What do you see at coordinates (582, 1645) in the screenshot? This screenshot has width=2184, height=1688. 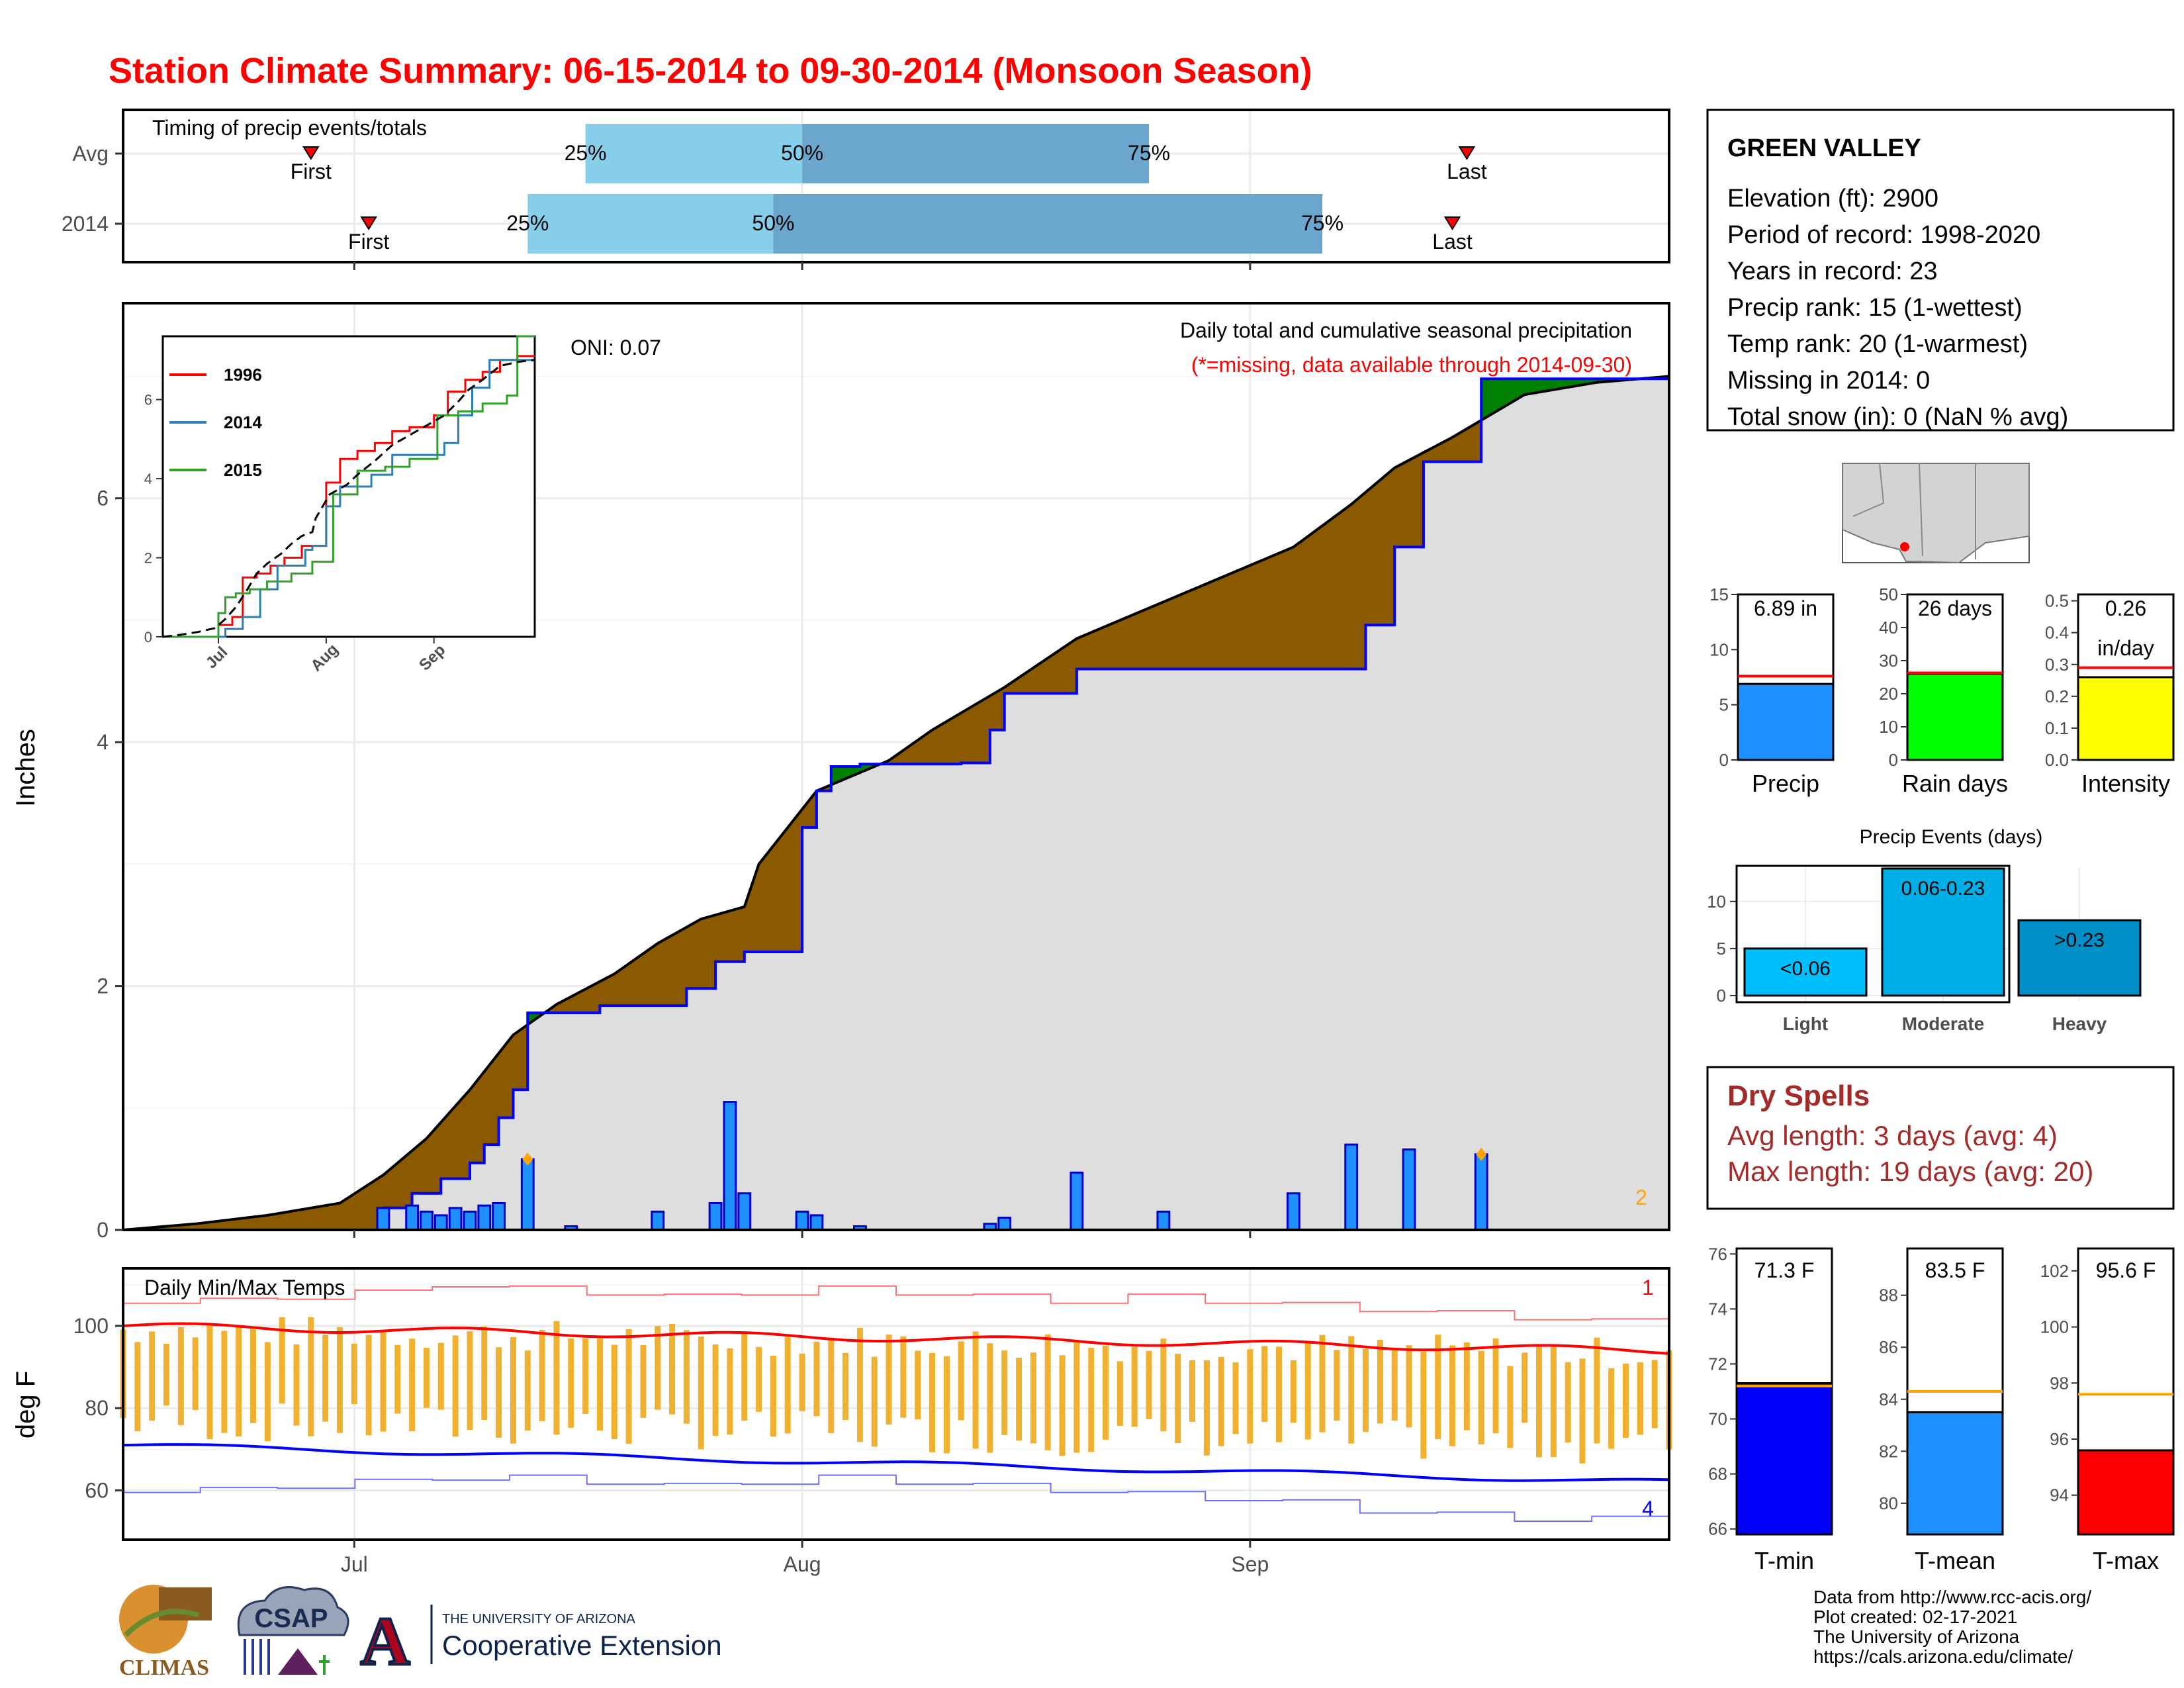 I see `ua-coop-extension: Cooperative Extension` at bounding box center [582, 1645].